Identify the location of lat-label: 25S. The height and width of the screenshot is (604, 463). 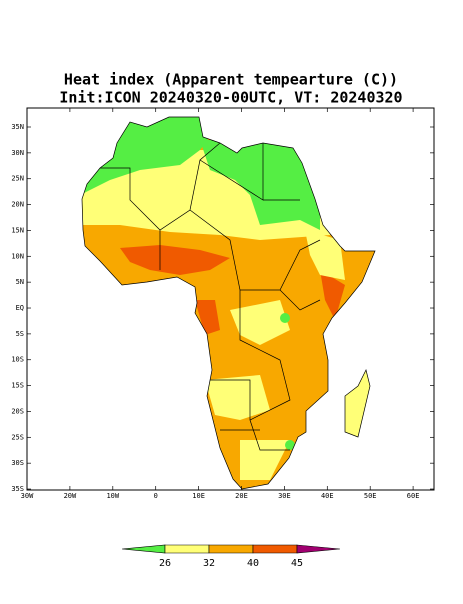
(17, 437).